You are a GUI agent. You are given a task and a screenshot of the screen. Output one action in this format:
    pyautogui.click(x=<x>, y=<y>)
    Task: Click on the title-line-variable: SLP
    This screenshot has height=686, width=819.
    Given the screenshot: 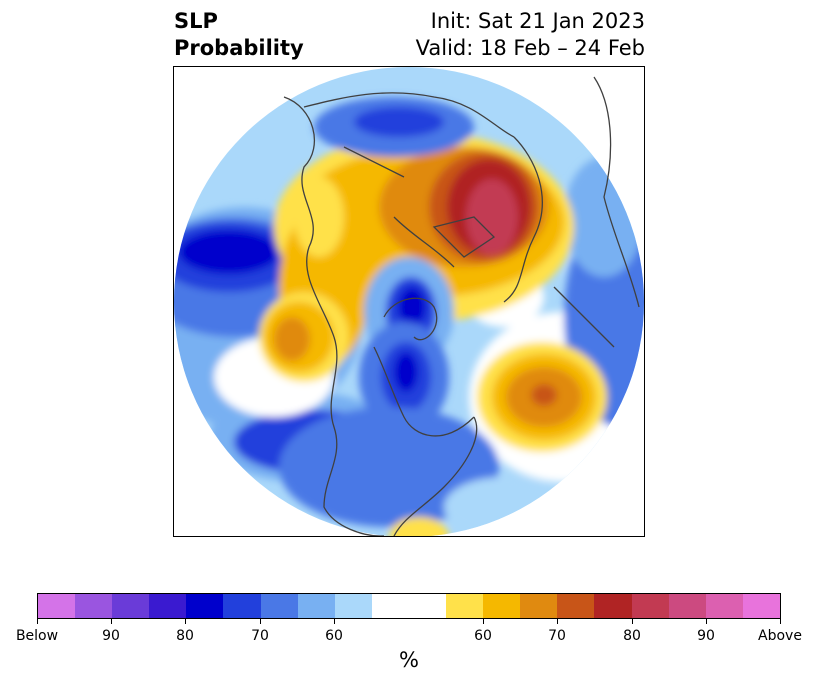 What is the action you would take?
    pyautogui.click(x=196, y=21)
    